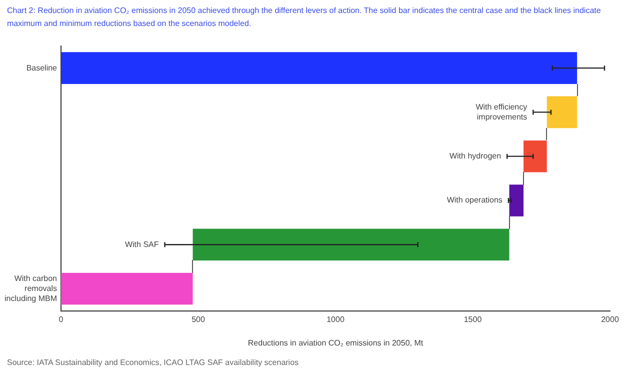  I want to click on y-tick-label: With carbon removals including MBM, so click(31, 288).